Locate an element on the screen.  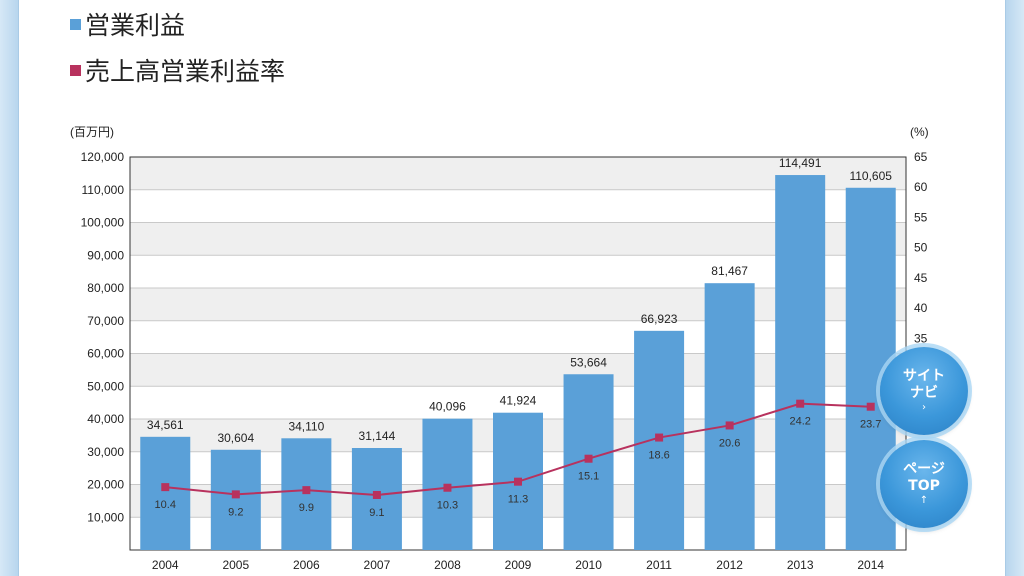
bar-value-label: 34,110 is located at coordinates (306, 426).